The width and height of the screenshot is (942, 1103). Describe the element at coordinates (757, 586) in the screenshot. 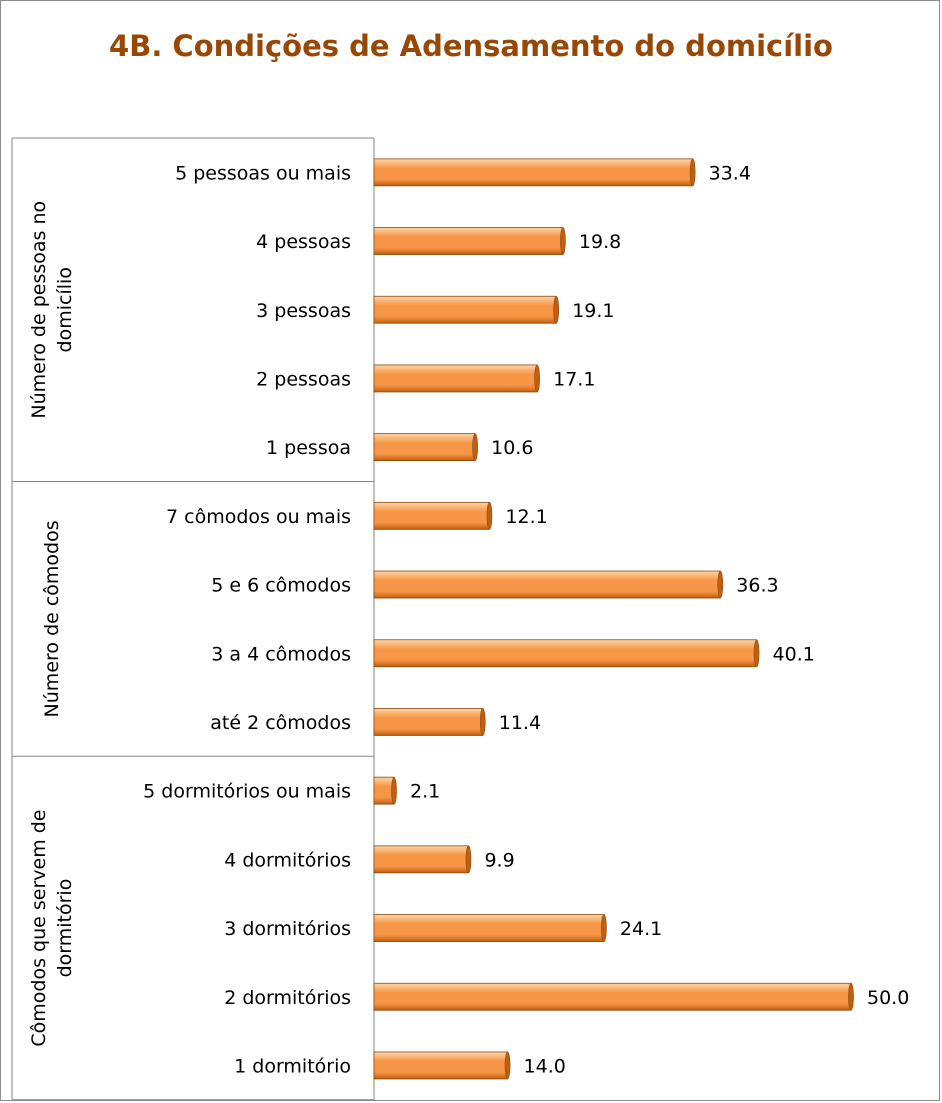

I see `data-label: 36.3` at that location.